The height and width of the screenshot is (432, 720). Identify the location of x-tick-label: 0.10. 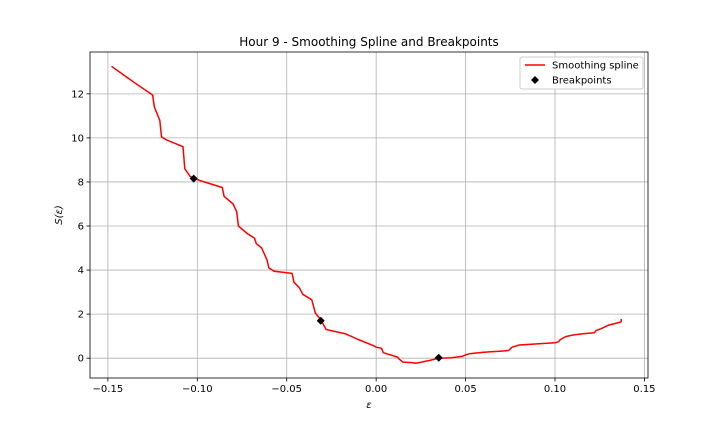
(555, 389).